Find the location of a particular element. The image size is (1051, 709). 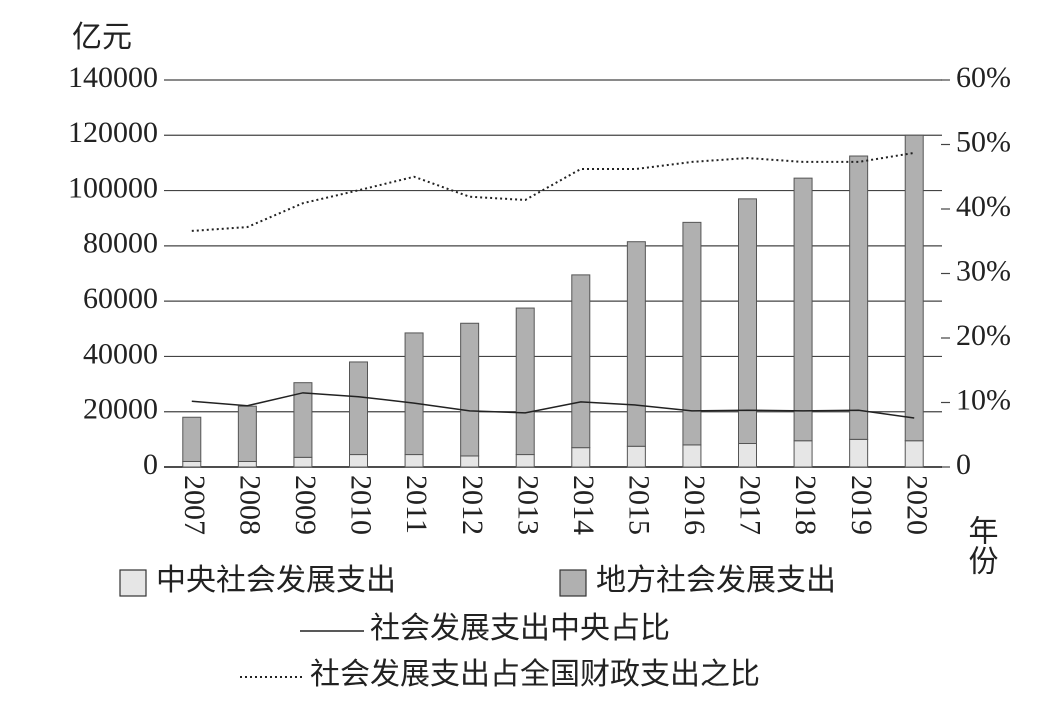

y-tick-label: 0 is located at coordinates (150, 464).